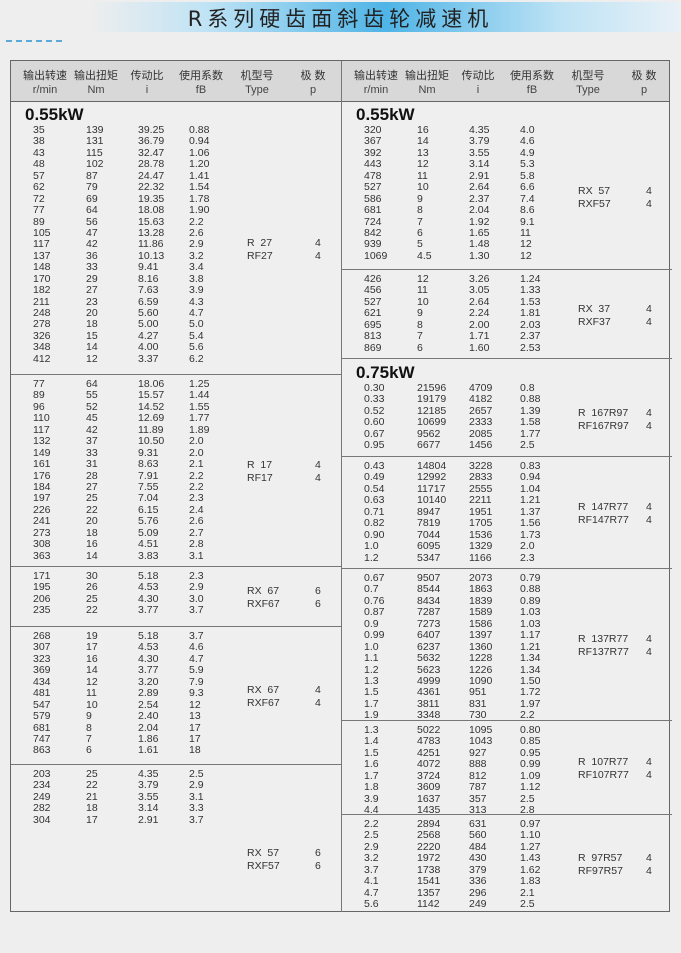 The height and width of the screenshot is (953, 681). What do you see at coordinates (260, 243) in the screenshot?
I see `model-type: R 27` at bounding box center [260, 243].